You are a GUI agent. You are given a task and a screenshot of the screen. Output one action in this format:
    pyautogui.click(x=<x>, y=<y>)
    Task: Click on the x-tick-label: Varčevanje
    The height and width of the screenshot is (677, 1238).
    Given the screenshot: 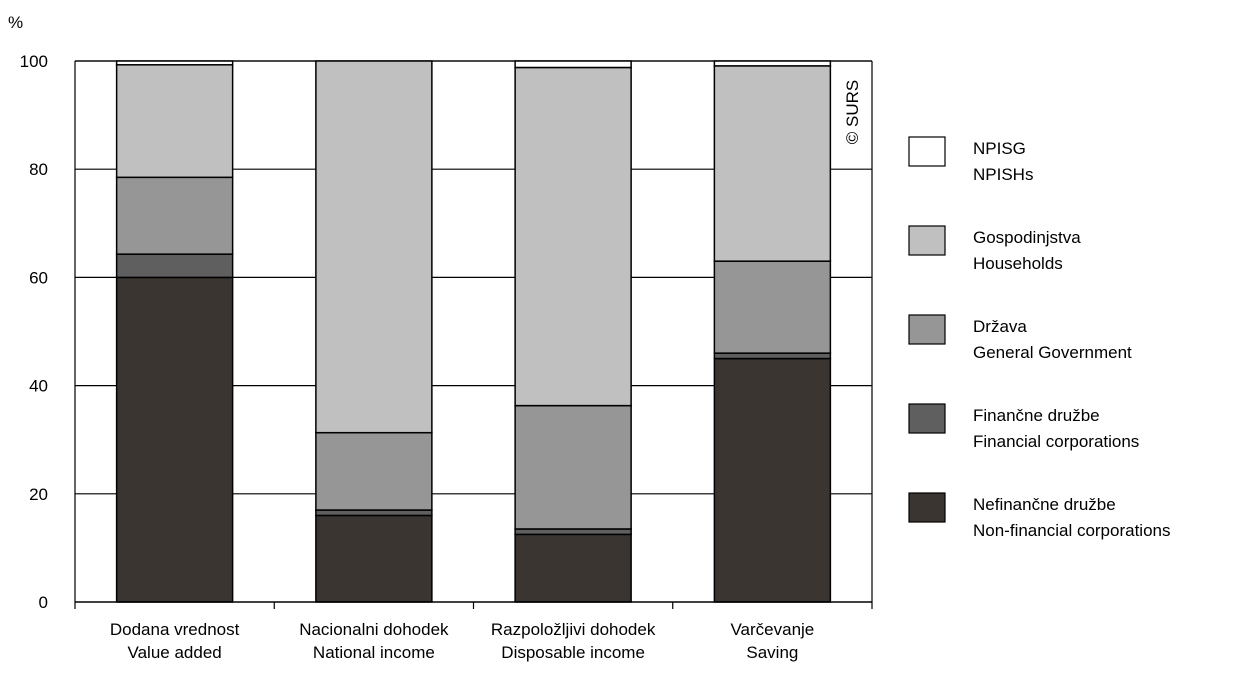 What is the action you would take?
    pyautogui.click(x=772, y=629)
    